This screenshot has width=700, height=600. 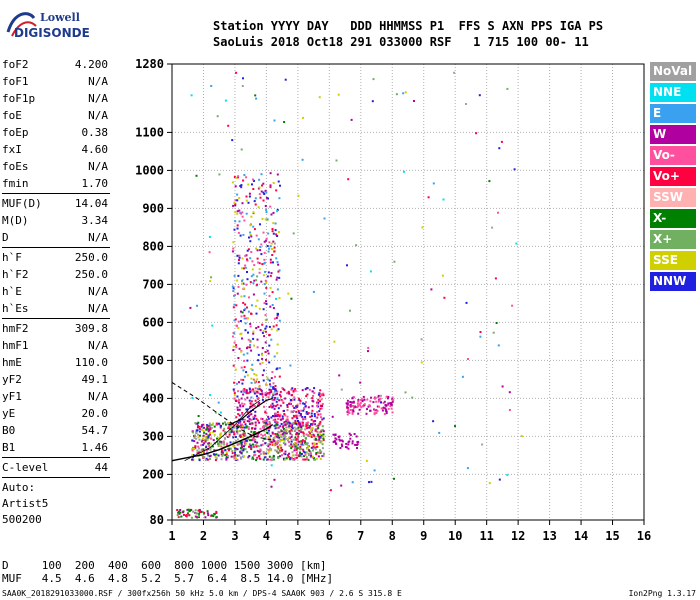 I want to click on param-label: h`F, so click(x=12, y=257).